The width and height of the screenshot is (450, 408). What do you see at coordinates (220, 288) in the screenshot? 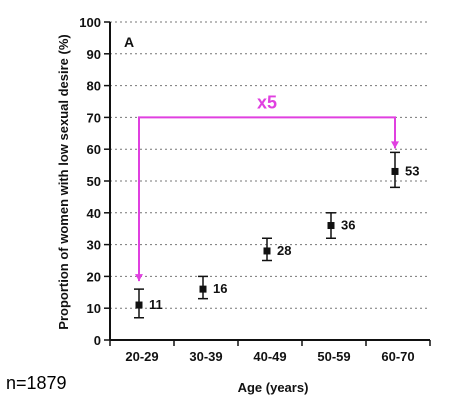
I see `data-label: 16` at bounding box center [220, 288].